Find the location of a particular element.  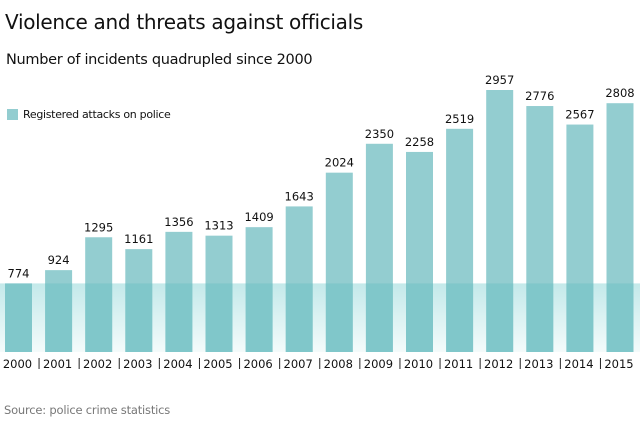

data-label-2002: 1295 is located at coordinates (98, 227).